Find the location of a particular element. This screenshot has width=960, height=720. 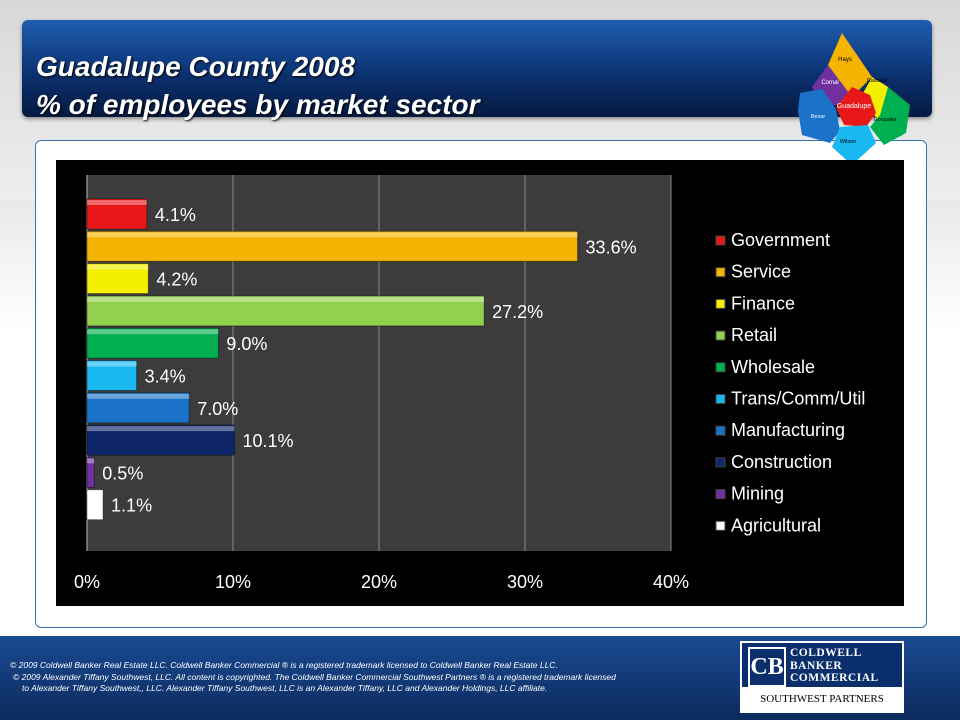

bar-trans-comm-util is located at coordinates (112, 375).